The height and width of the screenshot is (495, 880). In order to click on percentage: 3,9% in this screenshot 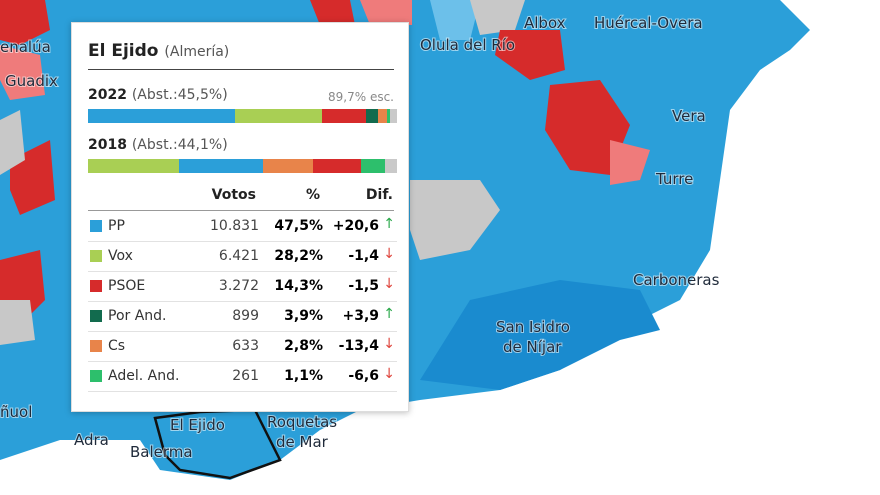, I will do `click(303, 316)`.